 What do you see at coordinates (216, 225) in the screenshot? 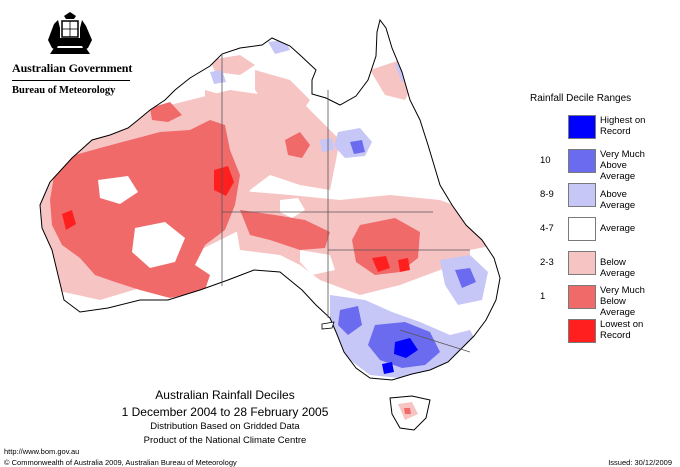
I see `average-holes` at bounding box center [216, 225].